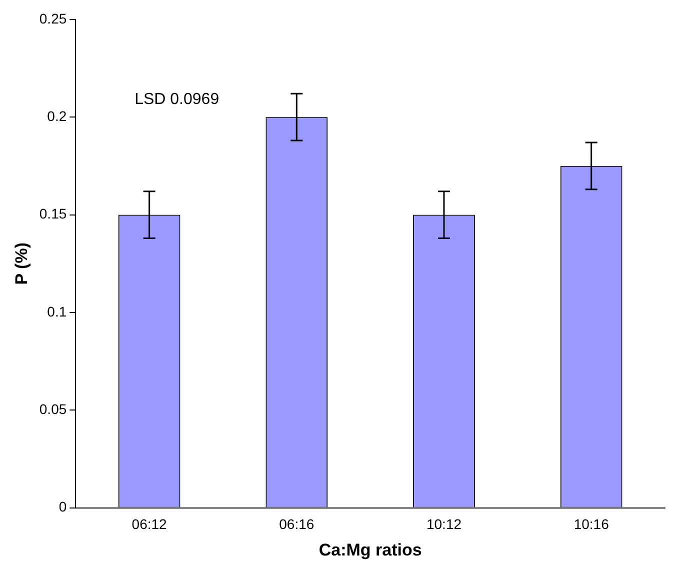 The width and height of the screenshot is (687, 573). I want to click on y-tick-label: 0.1, so click(57, 311).